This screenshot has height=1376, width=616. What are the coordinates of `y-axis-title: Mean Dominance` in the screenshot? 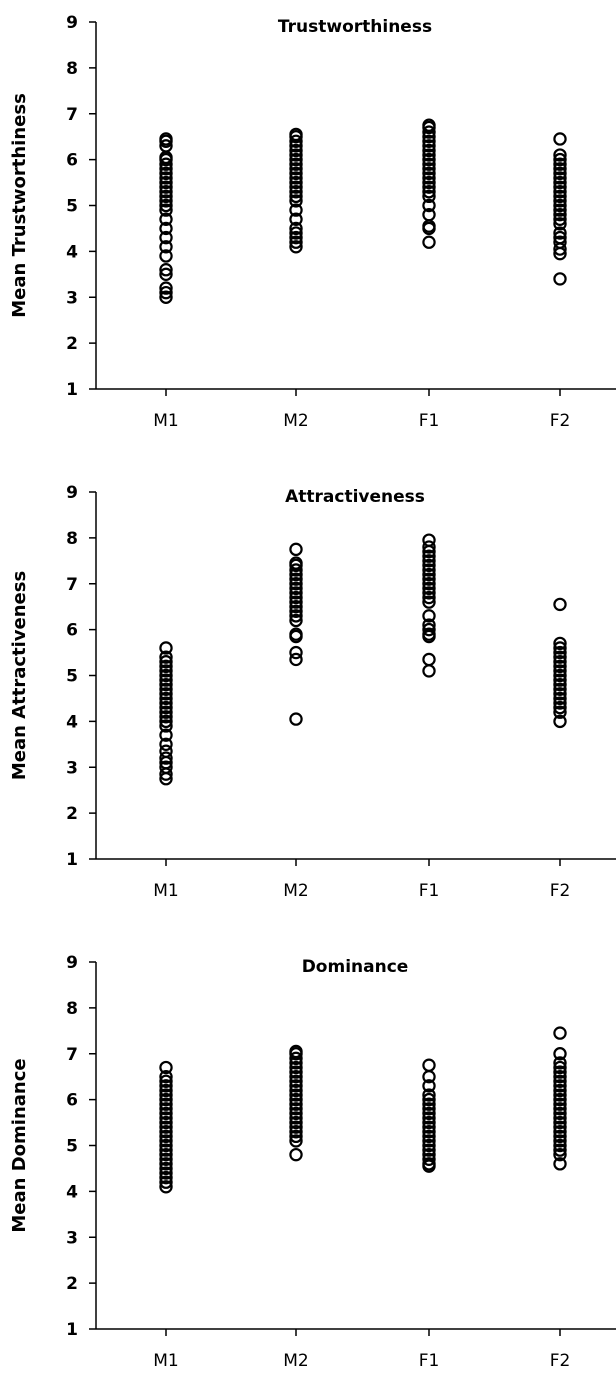 It's located at (19, 1145).